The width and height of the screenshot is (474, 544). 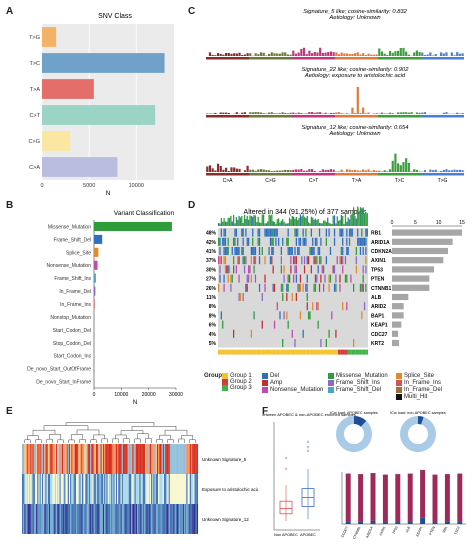 What do you see at coordinates (75, 305) in the screenshot?
I see `variant-category-label: In_Frame_Ins` at bounding box center [75, 305].